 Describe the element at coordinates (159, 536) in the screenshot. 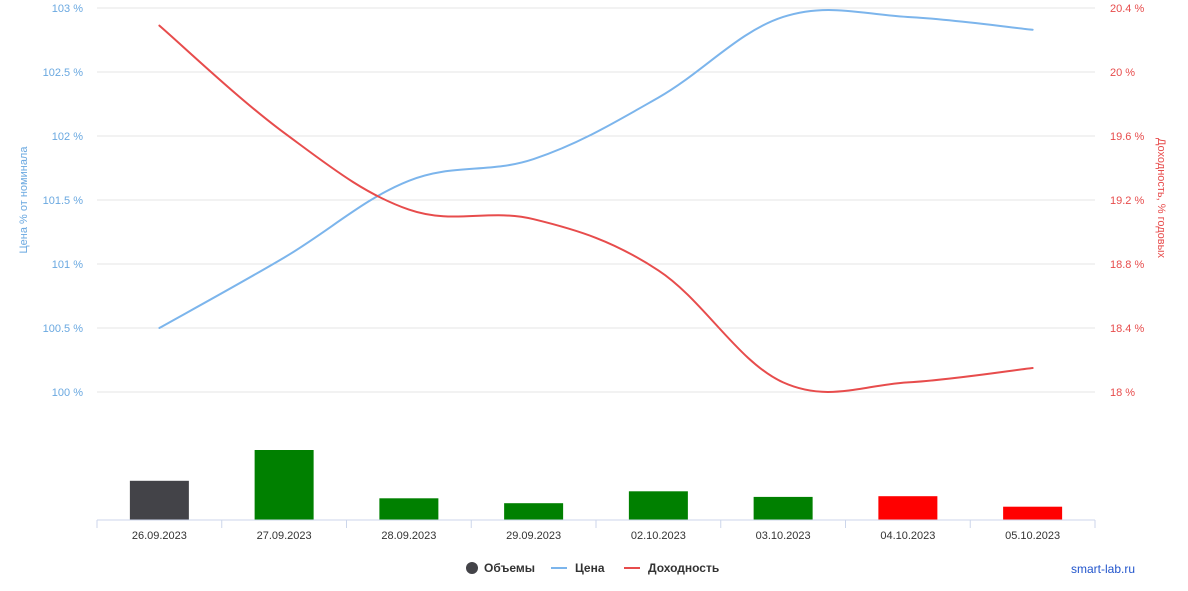

I see `x-tick-label: 26.09.2023` at that location.